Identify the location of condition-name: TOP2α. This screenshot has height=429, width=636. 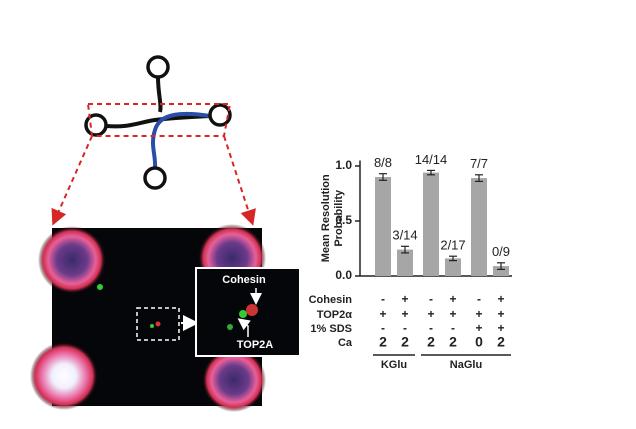
(335, 315).